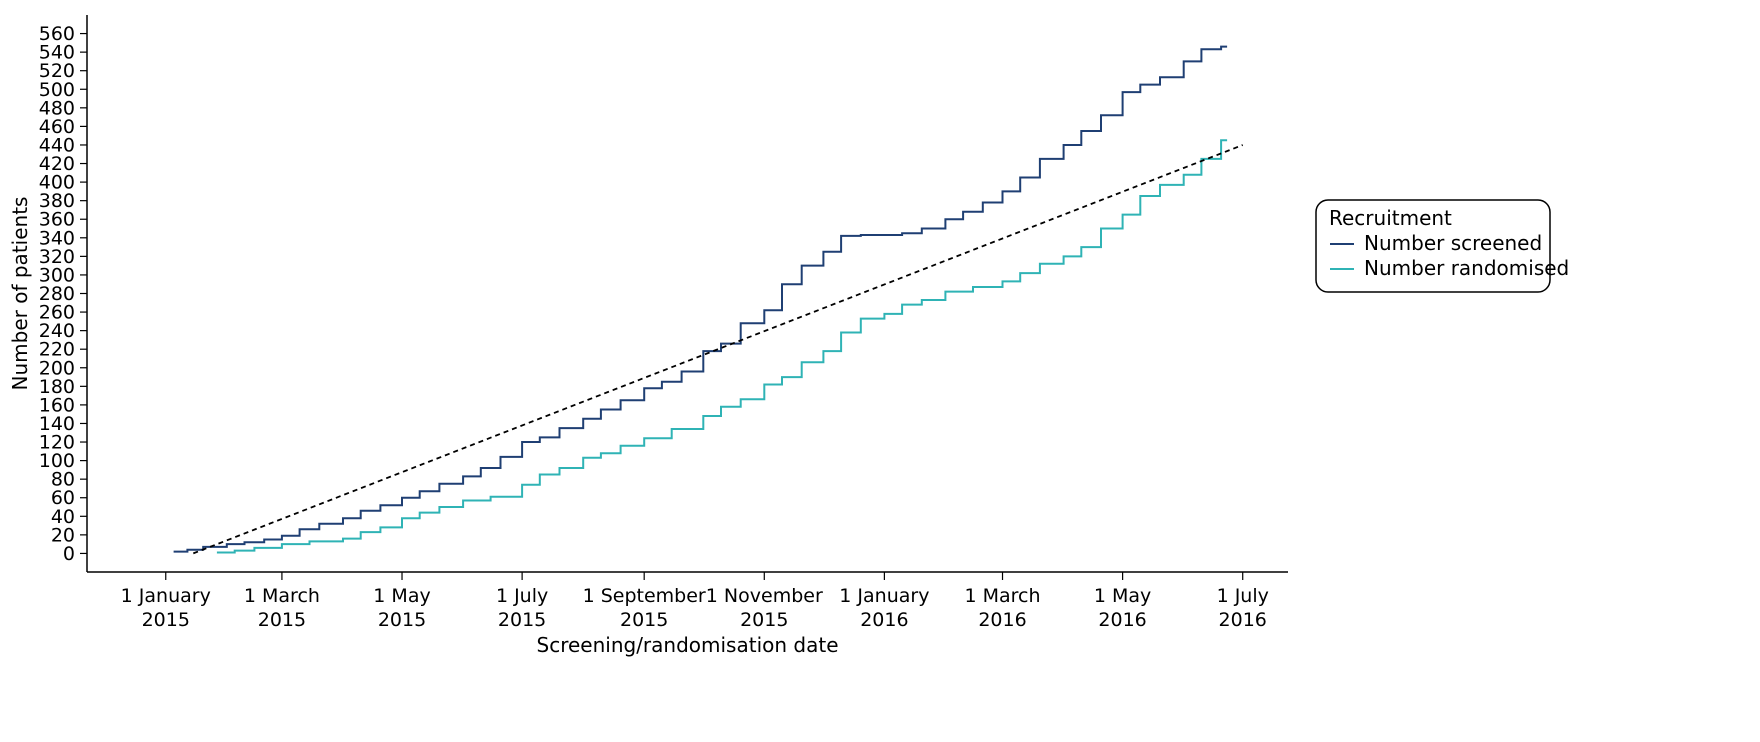  What do you see at coordinates (57, 127) in the screenshot?
I see `y-tick-label: 460` at bounding box center [57, 127].